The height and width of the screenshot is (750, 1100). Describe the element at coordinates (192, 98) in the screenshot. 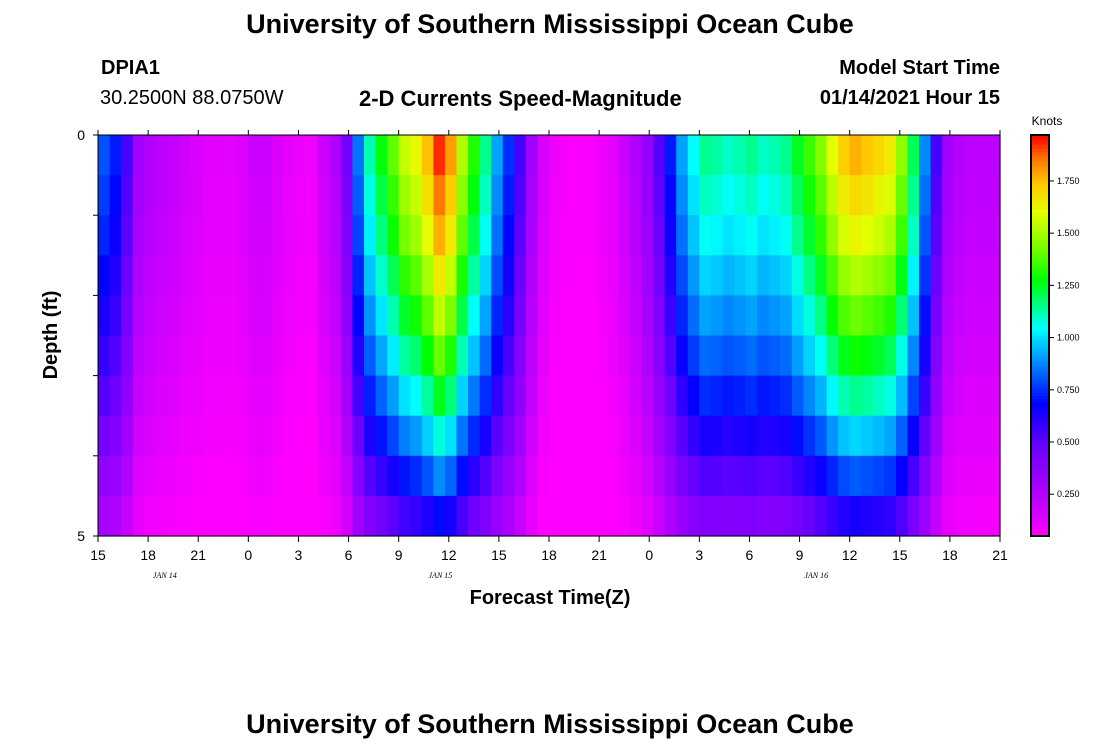

I see `station-coords: 30.2500N 88.0750W` at that location.